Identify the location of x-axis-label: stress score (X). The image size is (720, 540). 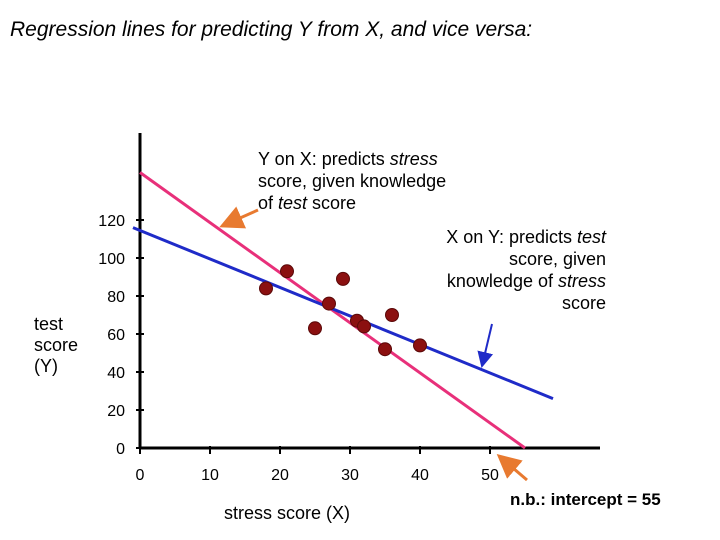
(287, 513).